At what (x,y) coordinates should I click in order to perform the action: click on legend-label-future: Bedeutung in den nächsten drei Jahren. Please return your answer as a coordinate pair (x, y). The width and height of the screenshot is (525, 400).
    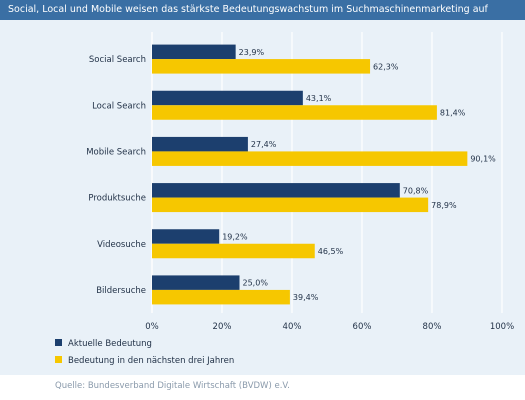
    Looking at the image, I should click on (151, 361).